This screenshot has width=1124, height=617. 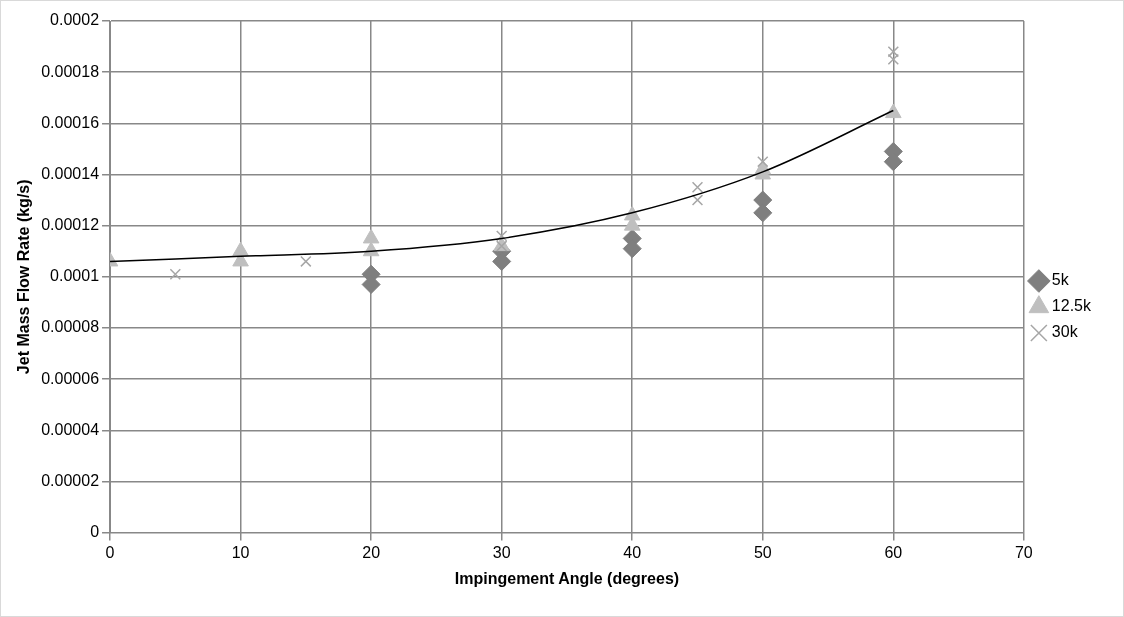 I want to click on x-tick-label: 60, so click(x=893, y=552).